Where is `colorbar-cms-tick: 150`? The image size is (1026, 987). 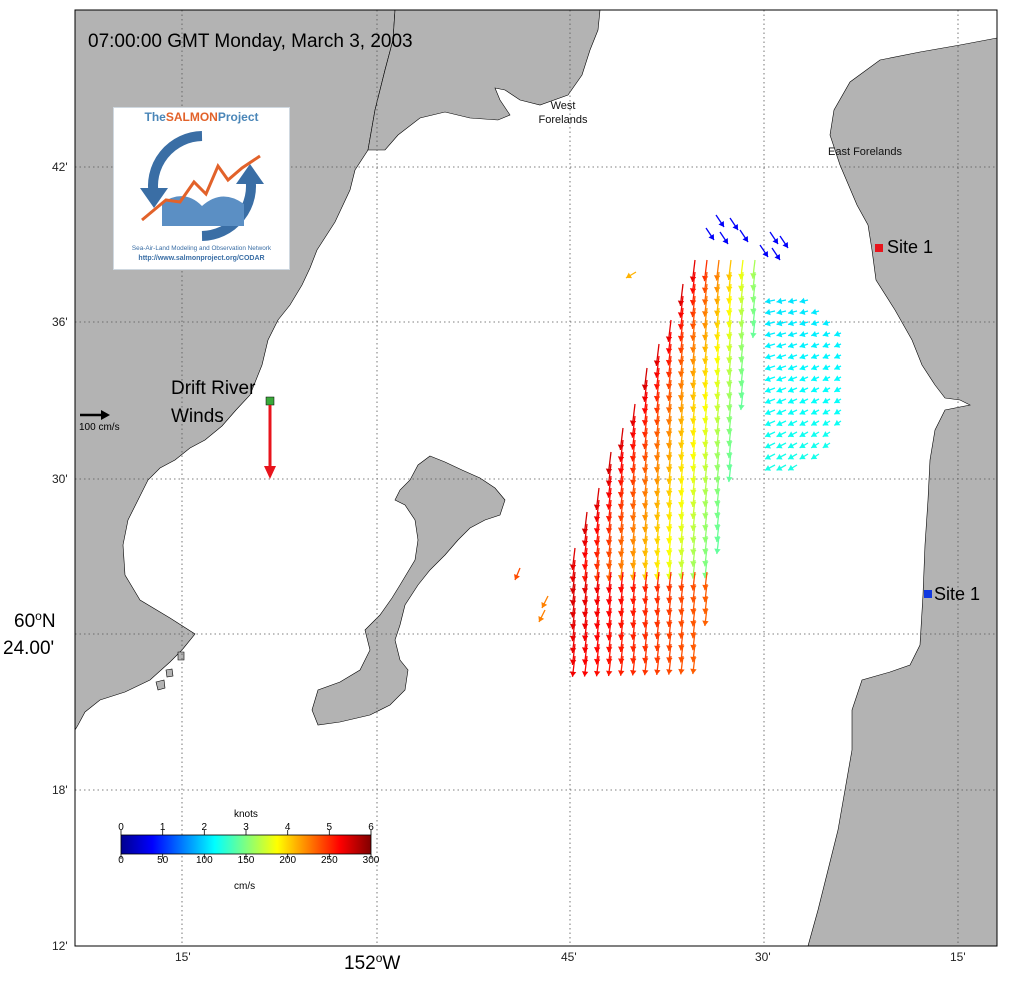 colorbar-cms-tick: 150 is located at coordinates (246, 860).